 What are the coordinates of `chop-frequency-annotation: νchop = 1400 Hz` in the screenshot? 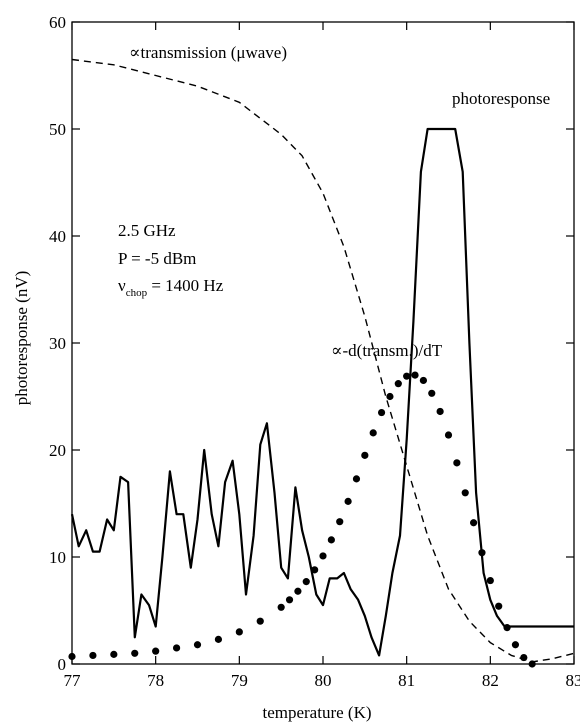 It's located at (171, 287).